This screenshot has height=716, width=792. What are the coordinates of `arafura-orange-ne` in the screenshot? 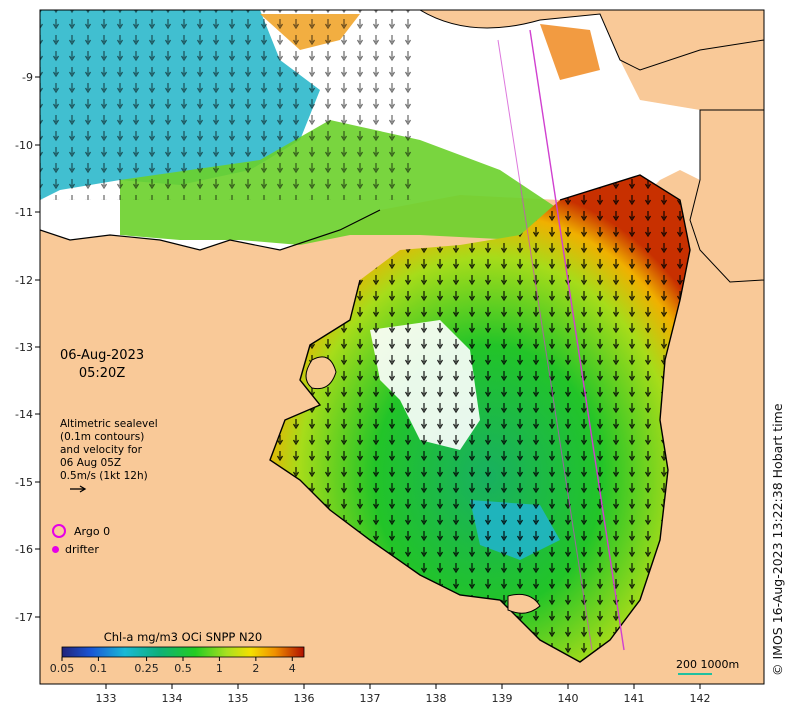 It's located at (570, 52).